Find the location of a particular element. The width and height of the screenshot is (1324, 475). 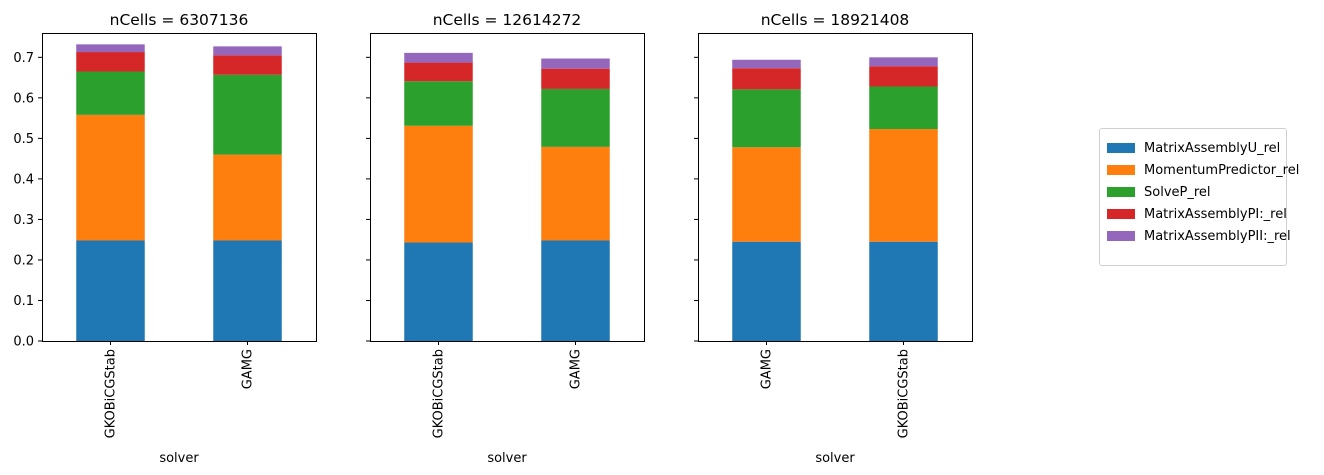

bar-panel2-cat0-series0 is located at coordinates (766, 291).